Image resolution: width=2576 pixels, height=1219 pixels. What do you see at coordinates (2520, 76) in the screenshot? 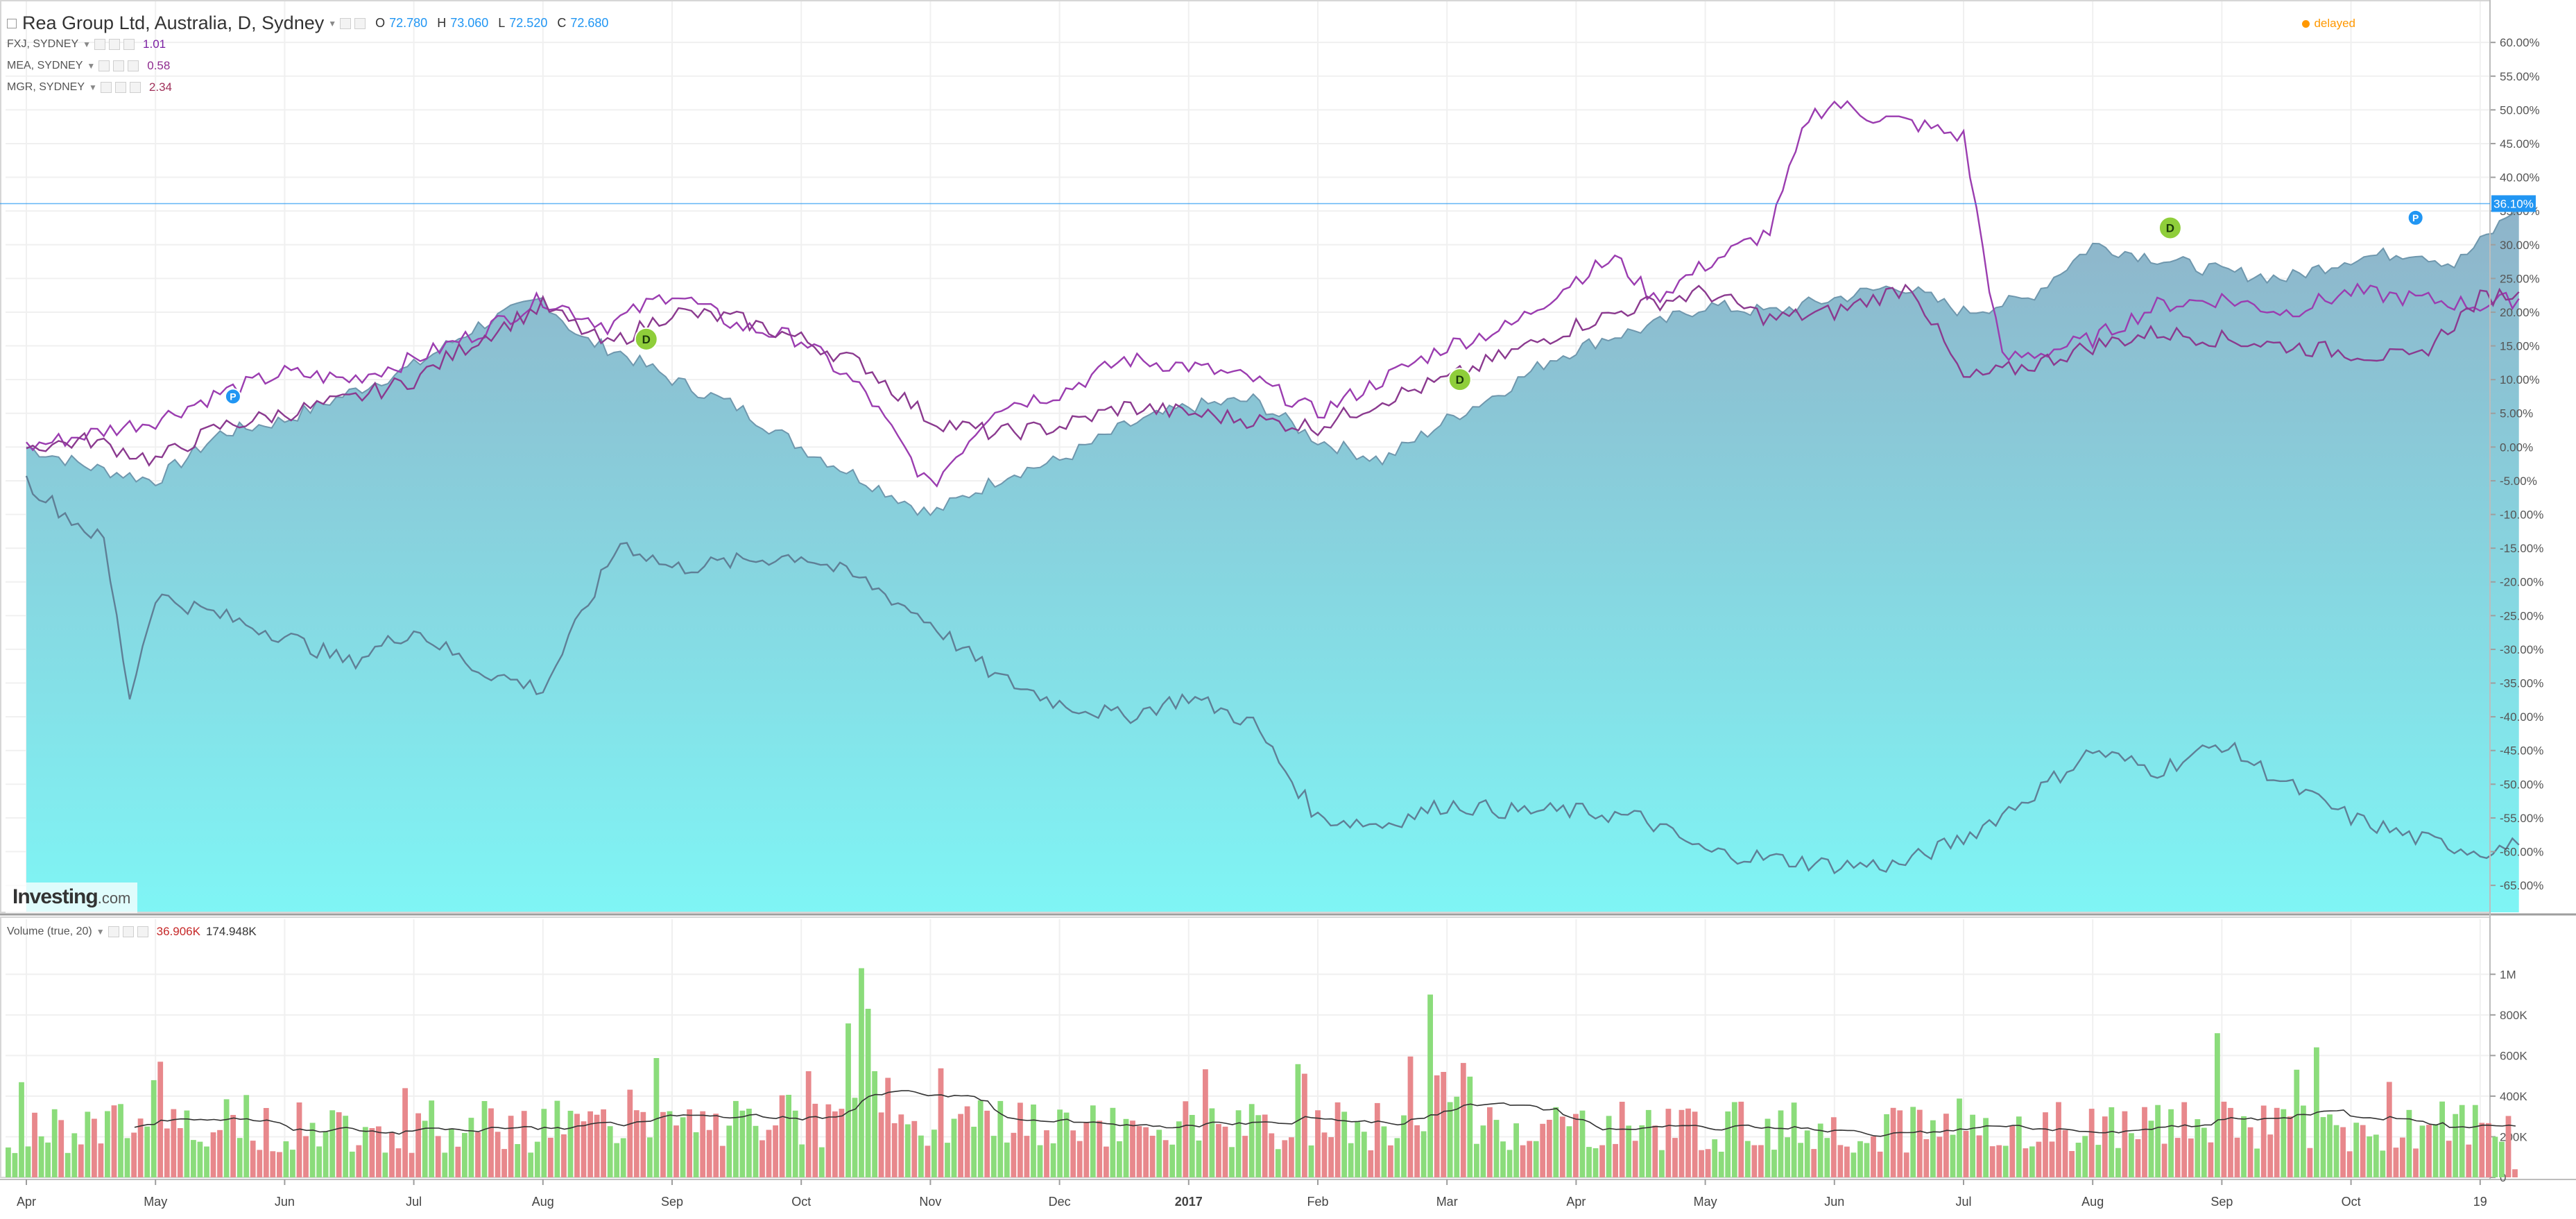
I see `y-tick-label: 55.00%` at bounding box center [2520, 76].